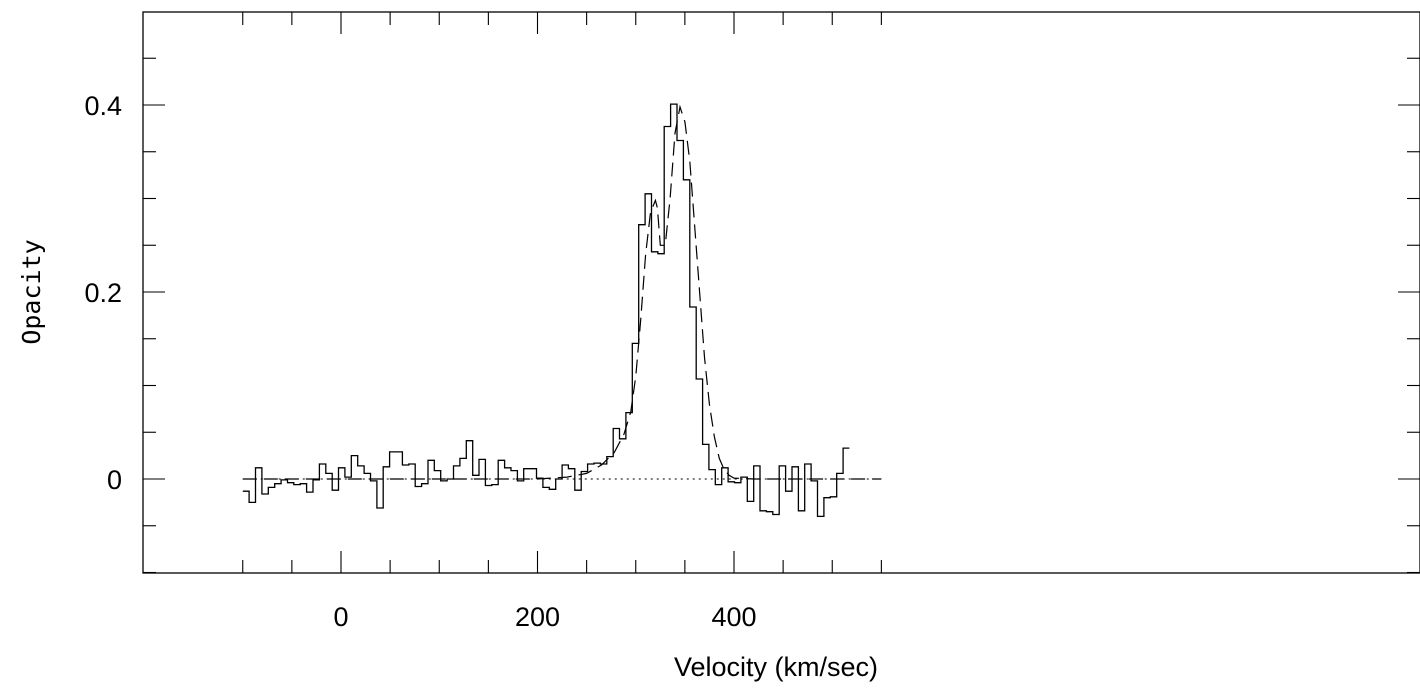  What do you see at coordinates (733, 617) in the screenshot?
I see `x-tick-label: 400` at bounding box center [733, 617].